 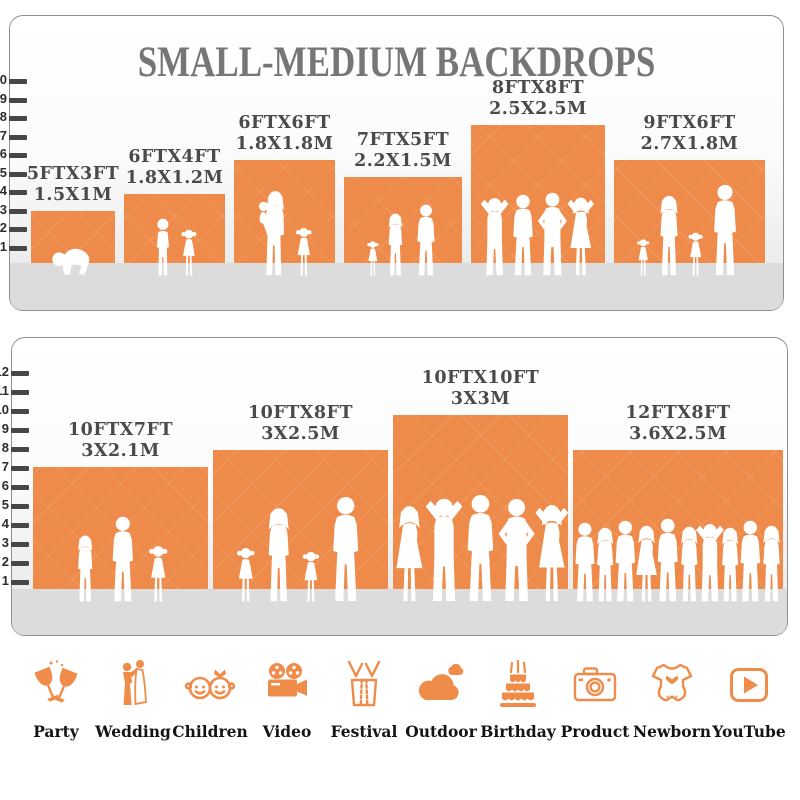 I want to click on video-icon, so click(x=287, y=680).